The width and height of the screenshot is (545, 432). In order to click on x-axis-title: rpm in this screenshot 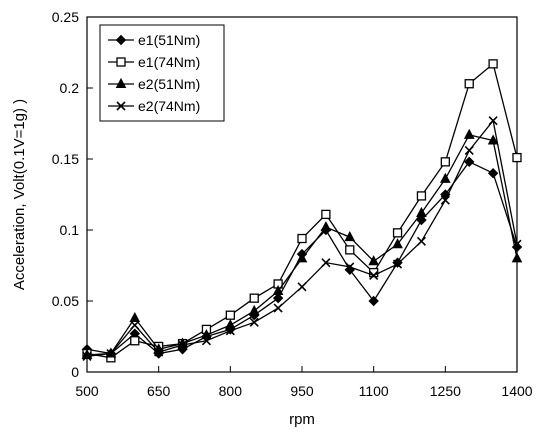, I will do `click(302, 419)`.